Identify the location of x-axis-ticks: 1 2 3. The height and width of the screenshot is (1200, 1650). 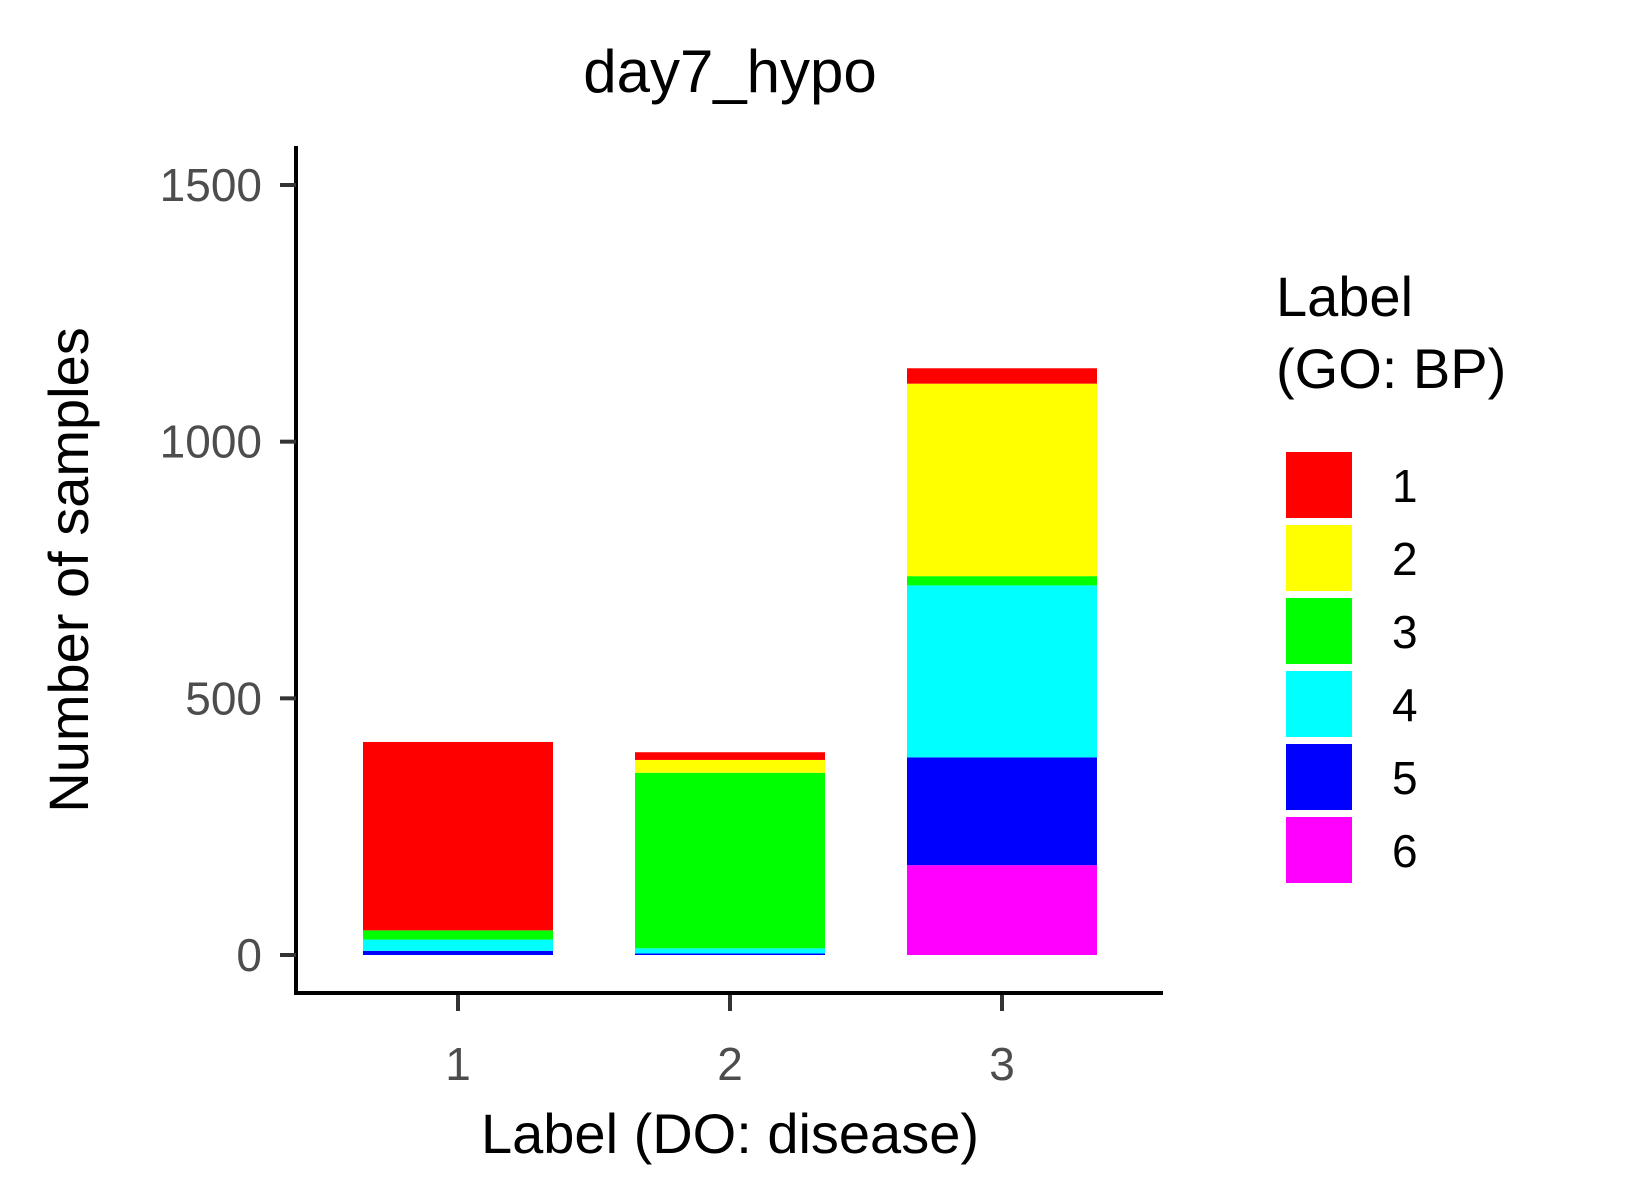
(730, 1042).